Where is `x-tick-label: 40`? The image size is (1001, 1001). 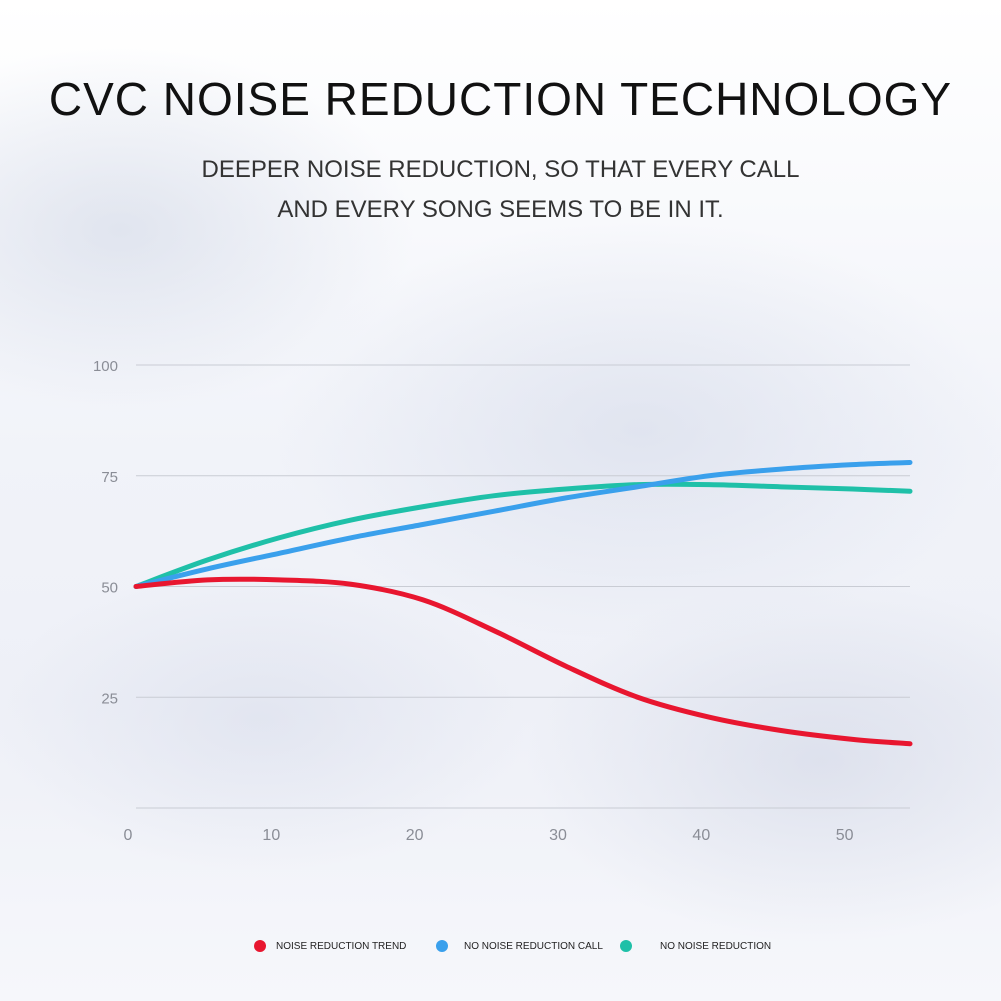 x-tick-label: 40 is located at coordinates (701, 835).